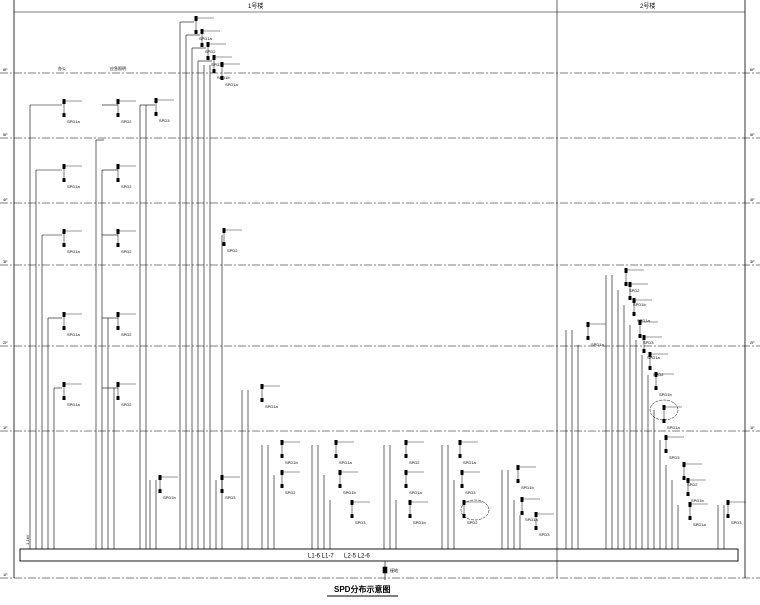  Describe the element at coordinates (255, 6) in the screenshot. I see `building-1-label: 1号楼` at that location.